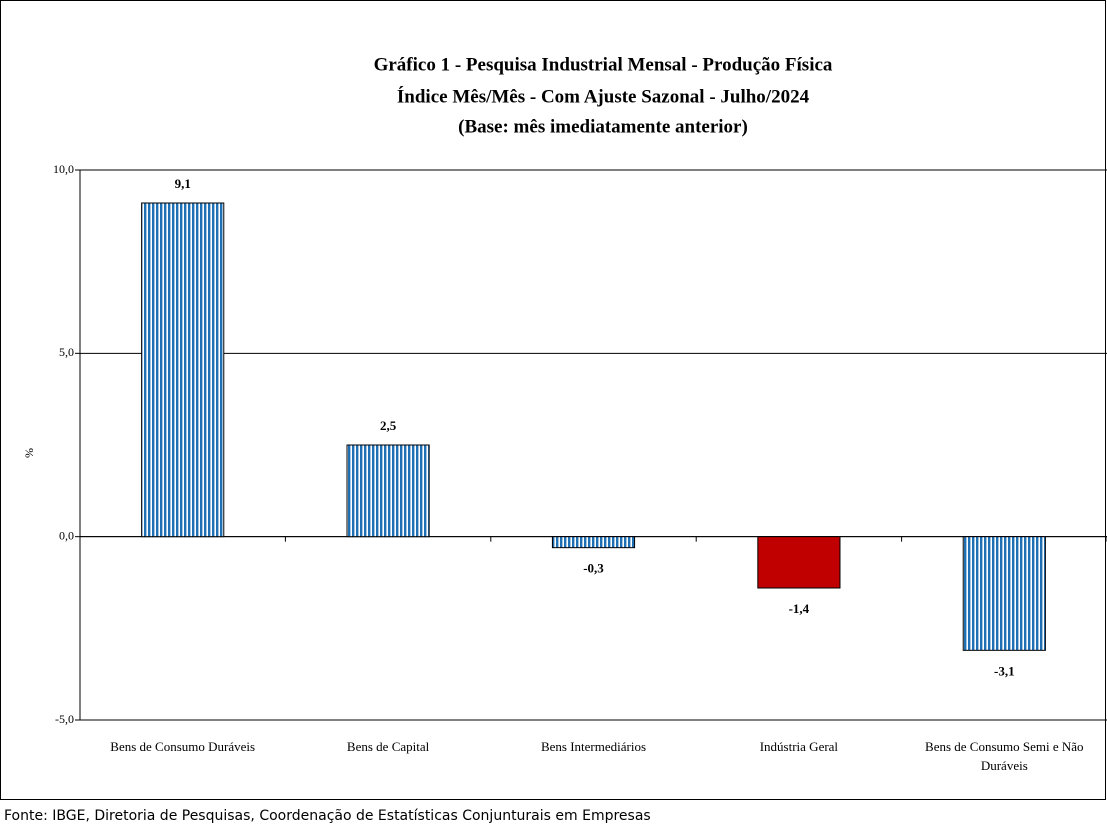 The height and width of the screenshot is (836, 1107). What do you see at coordinates (66, 352) in the screenshot?
I see `y-tick-label: 5,0` at bounding box center [66, 352].